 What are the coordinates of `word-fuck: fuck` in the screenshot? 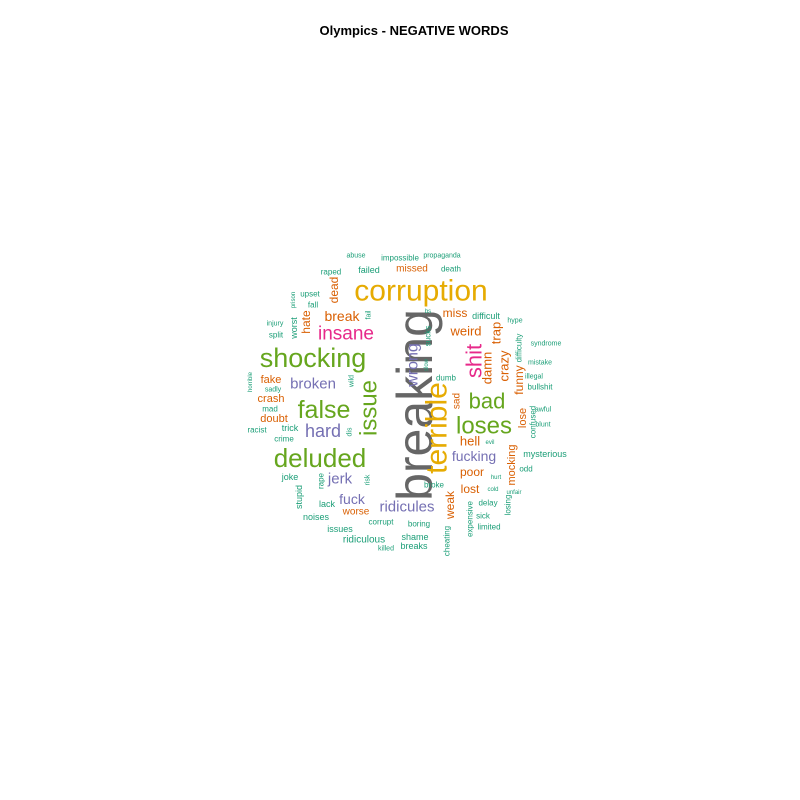 It's located at (352, 499).